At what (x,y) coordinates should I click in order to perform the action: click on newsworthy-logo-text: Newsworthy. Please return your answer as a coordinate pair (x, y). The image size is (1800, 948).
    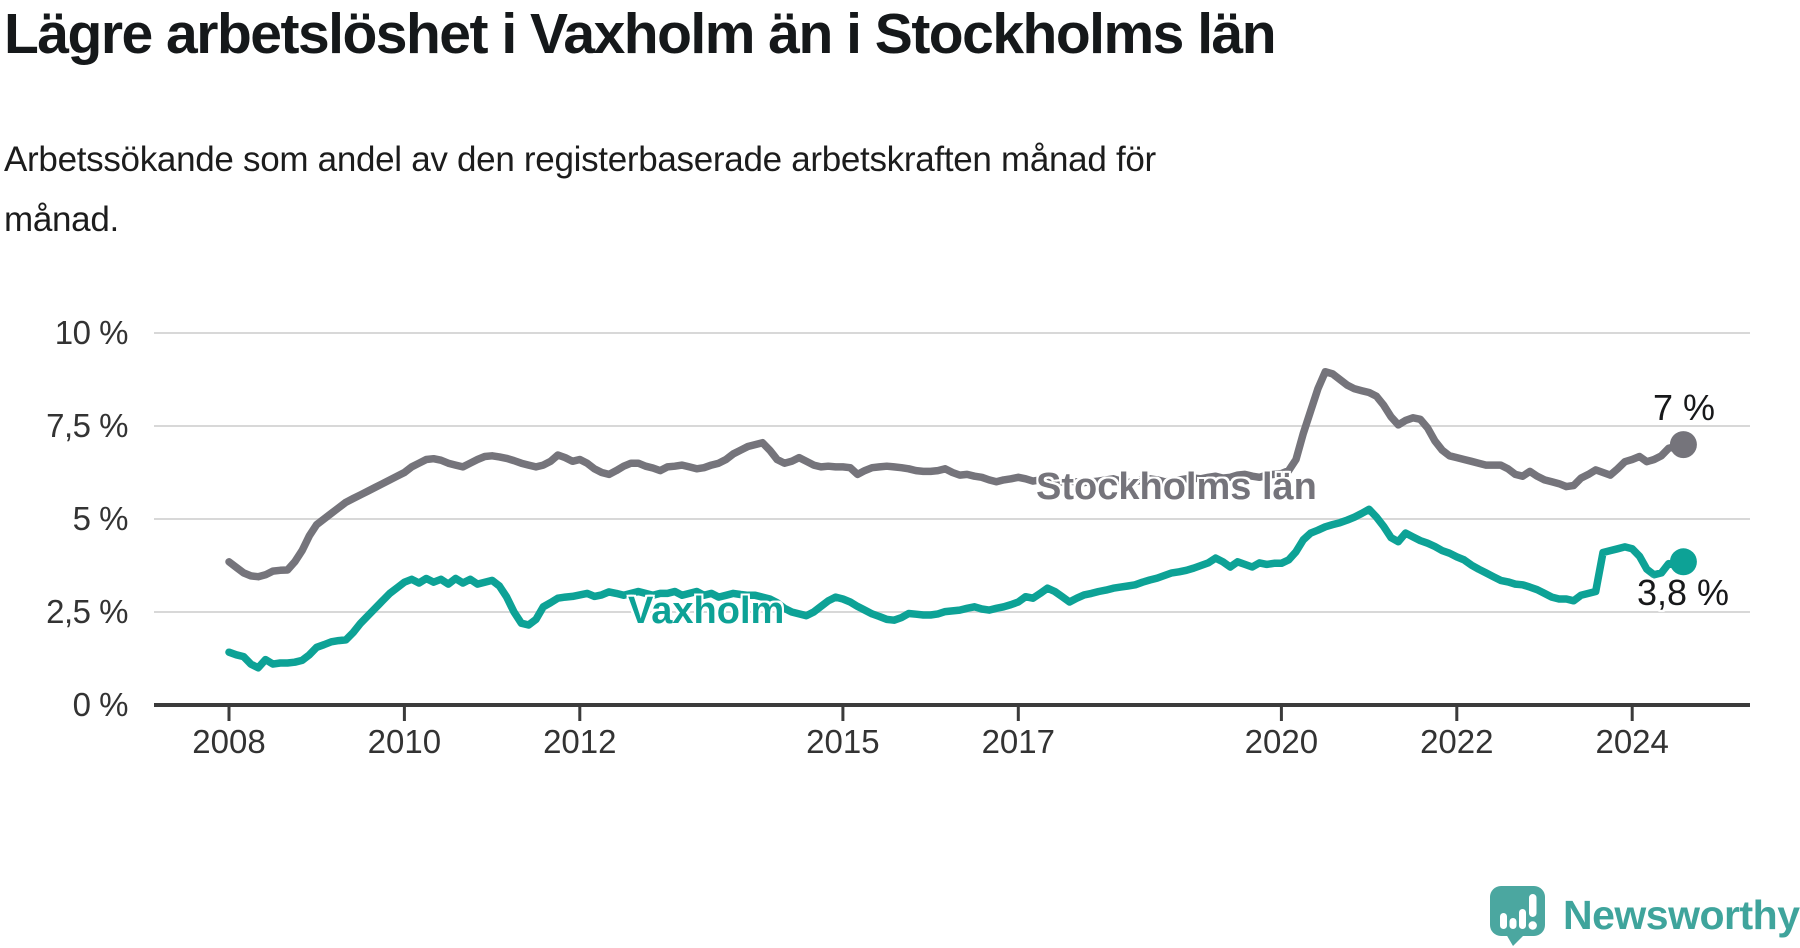
    Looking at the image, I should click on (1681, 915).